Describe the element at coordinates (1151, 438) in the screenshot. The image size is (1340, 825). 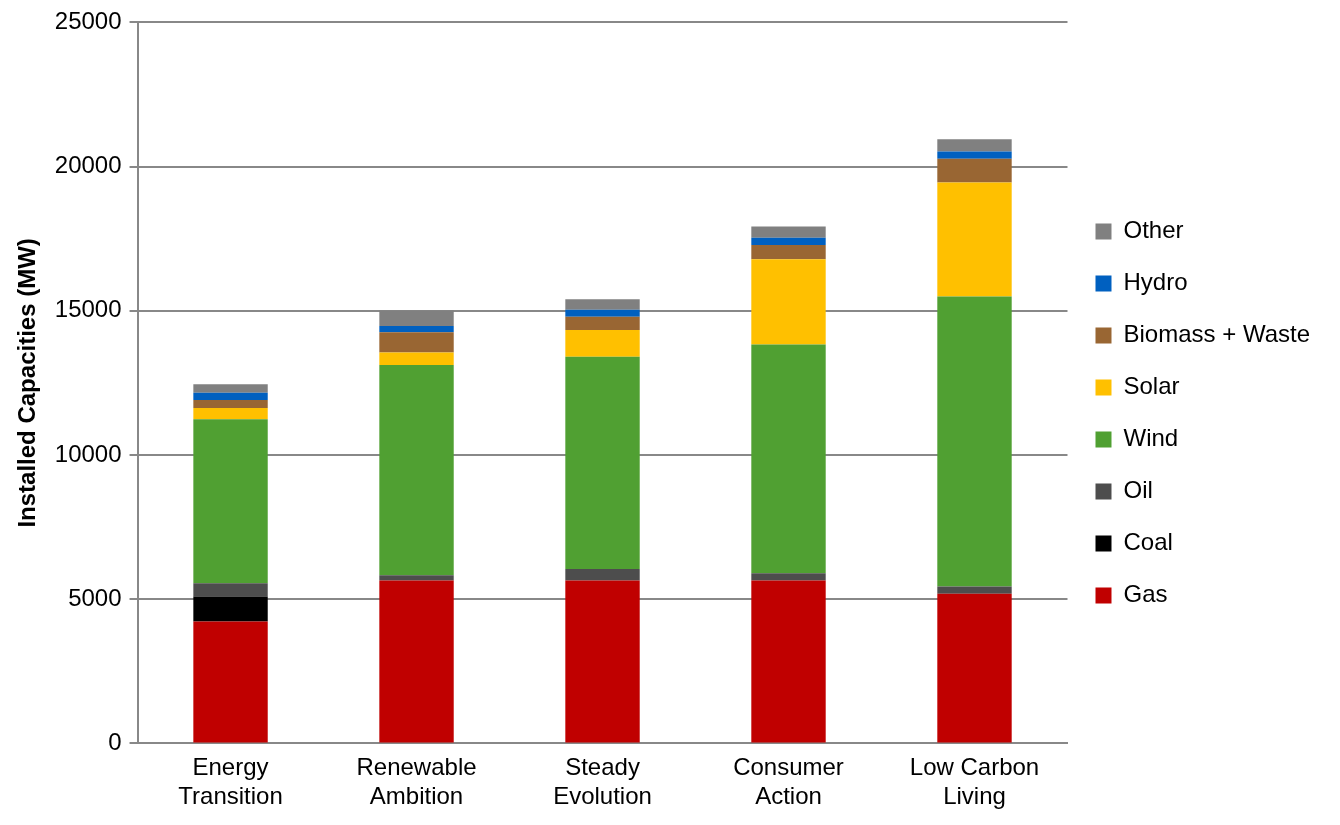
I see `legend-label: Wind` at that location.